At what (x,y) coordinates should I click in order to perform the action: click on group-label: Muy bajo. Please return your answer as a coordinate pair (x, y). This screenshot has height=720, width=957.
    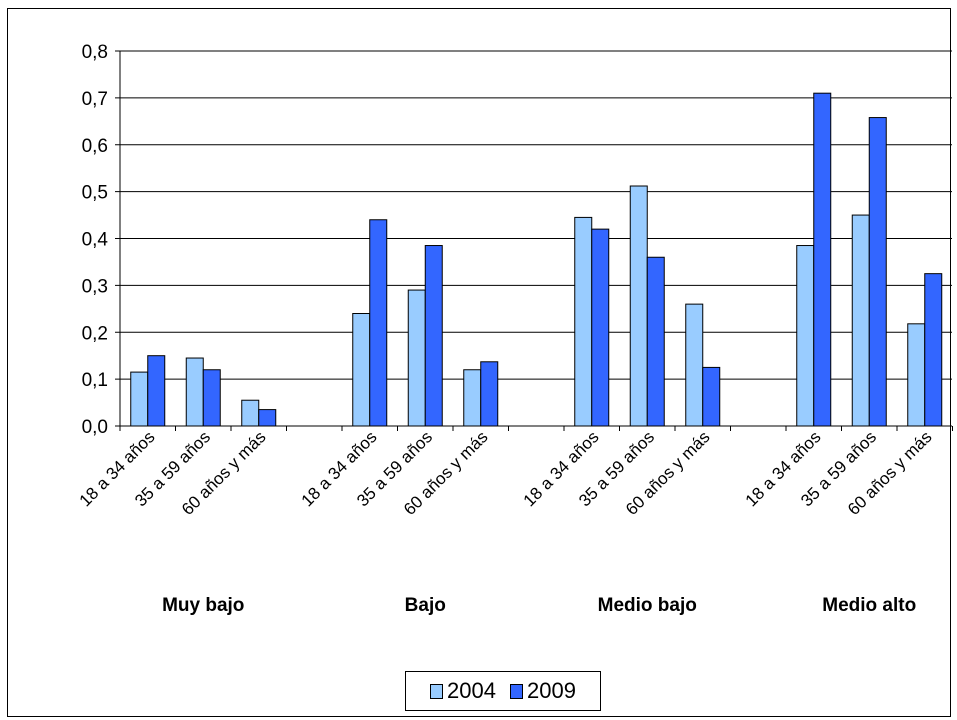
    Looking at the image, I should click on (203, 605).